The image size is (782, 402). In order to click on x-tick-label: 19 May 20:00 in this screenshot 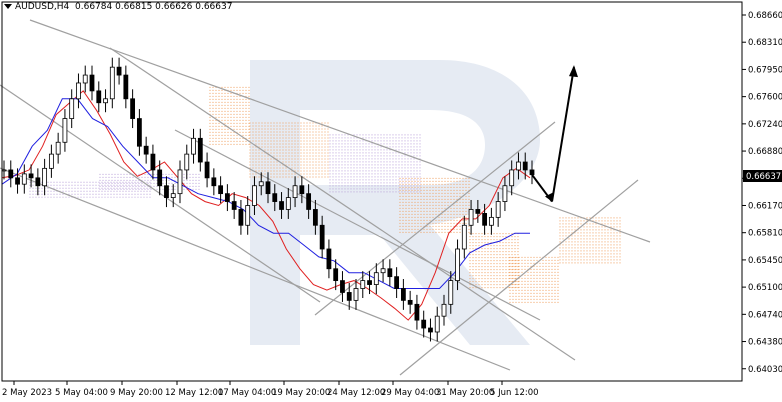, I will do `click(301, 393)`.